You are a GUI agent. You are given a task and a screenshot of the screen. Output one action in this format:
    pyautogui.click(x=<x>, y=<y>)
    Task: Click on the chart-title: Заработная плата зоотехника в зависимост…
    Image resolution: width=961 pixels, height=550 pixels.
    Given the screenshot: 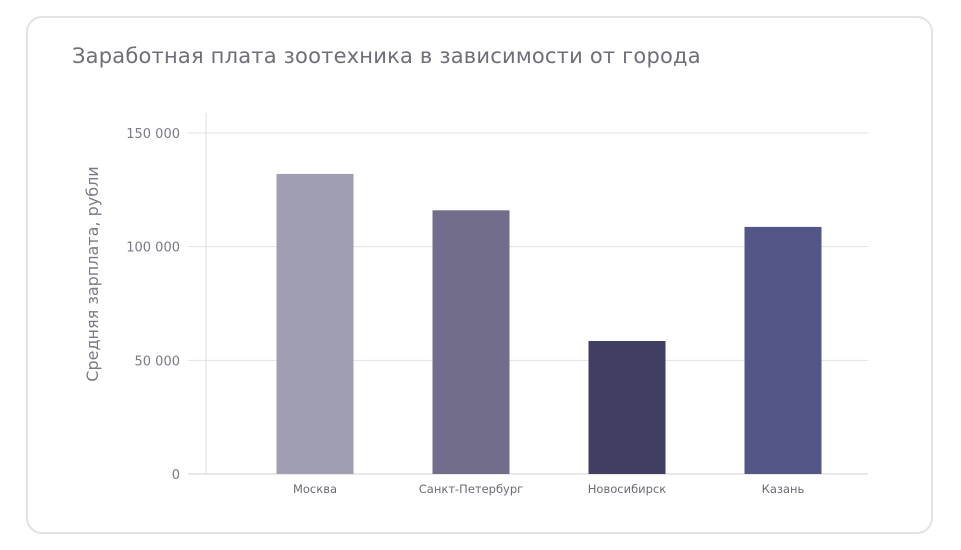 What is the action you would take?
    pyautogui.click(x=386, y=56)
    